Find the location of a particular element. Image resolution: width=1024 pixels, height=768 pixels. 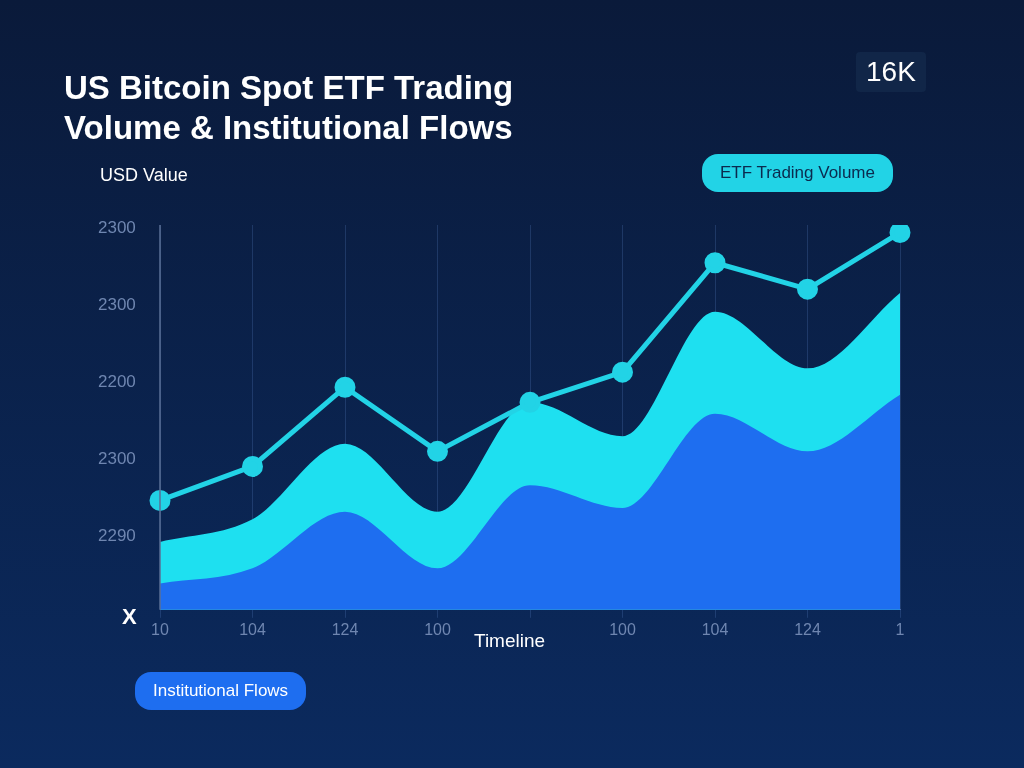

text: 16K is located at coordinates (891, 72).